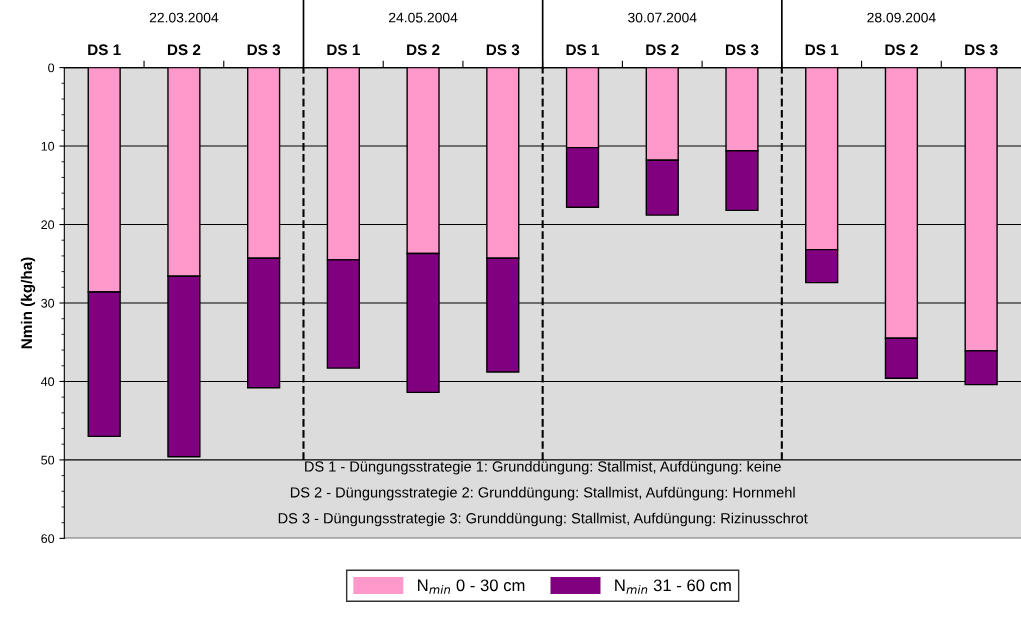  Describe the element at coordinates (901, 17) in the screenshot. I see `text: 28.09.2004` at that location.